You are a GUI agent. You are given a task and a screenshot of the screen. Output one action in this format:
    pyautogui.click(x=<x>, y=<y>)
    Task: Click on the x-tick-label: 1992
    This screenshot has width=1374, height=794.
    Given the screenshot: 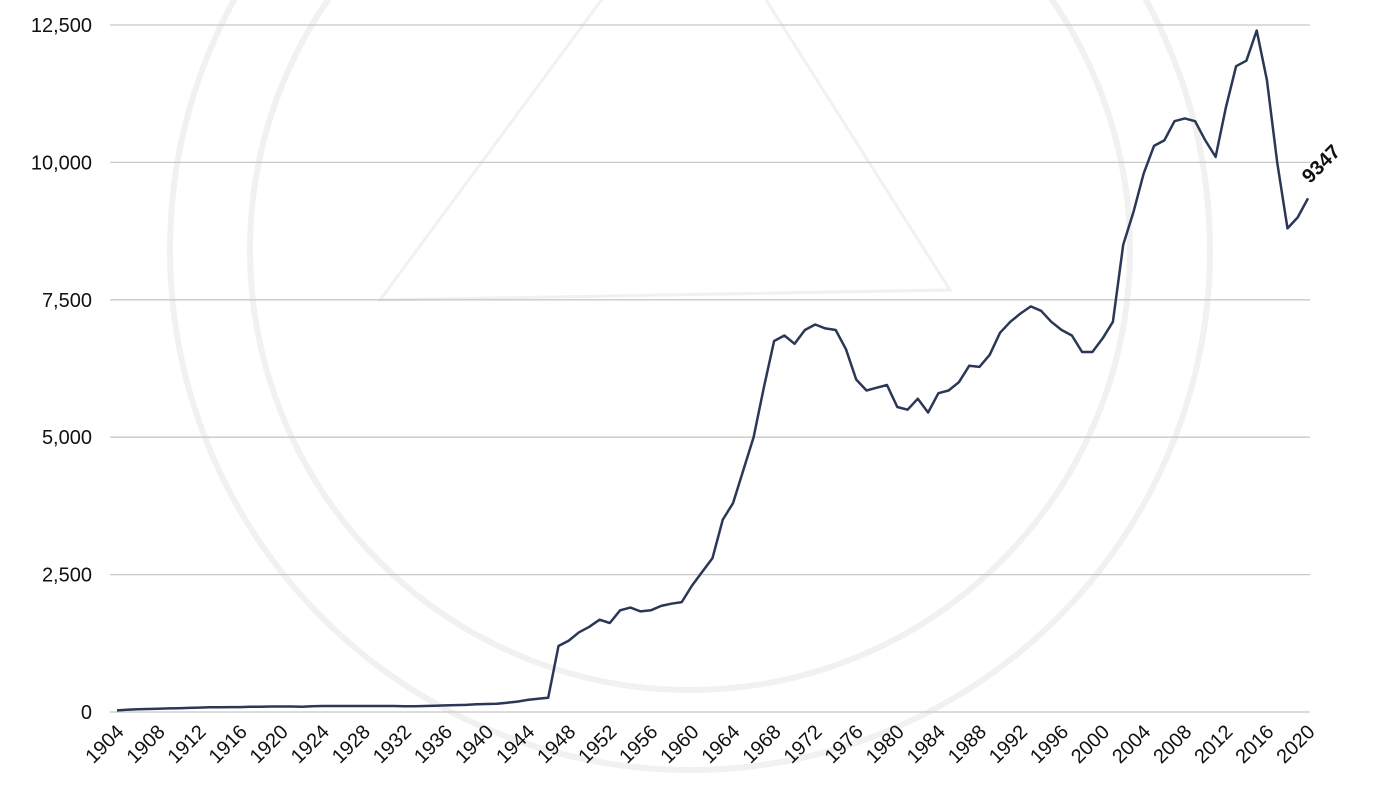 What is the action you would take?
    pyautogui.click(x=1008, y=744)
    